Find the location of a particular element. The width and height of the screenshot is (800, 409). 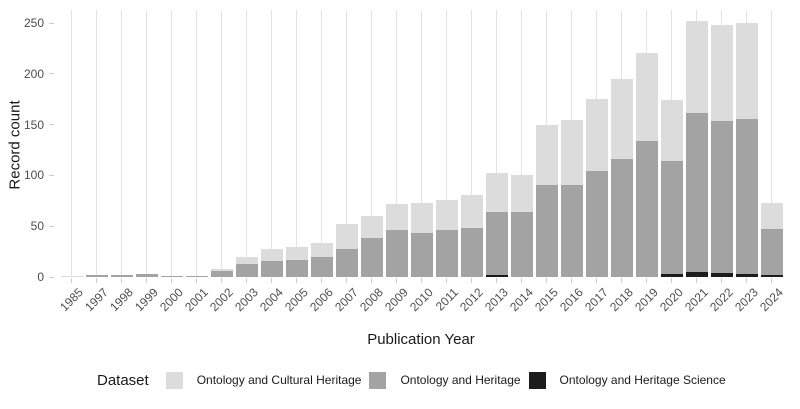

x-tick-2001 is located at coordinates (197, 280).